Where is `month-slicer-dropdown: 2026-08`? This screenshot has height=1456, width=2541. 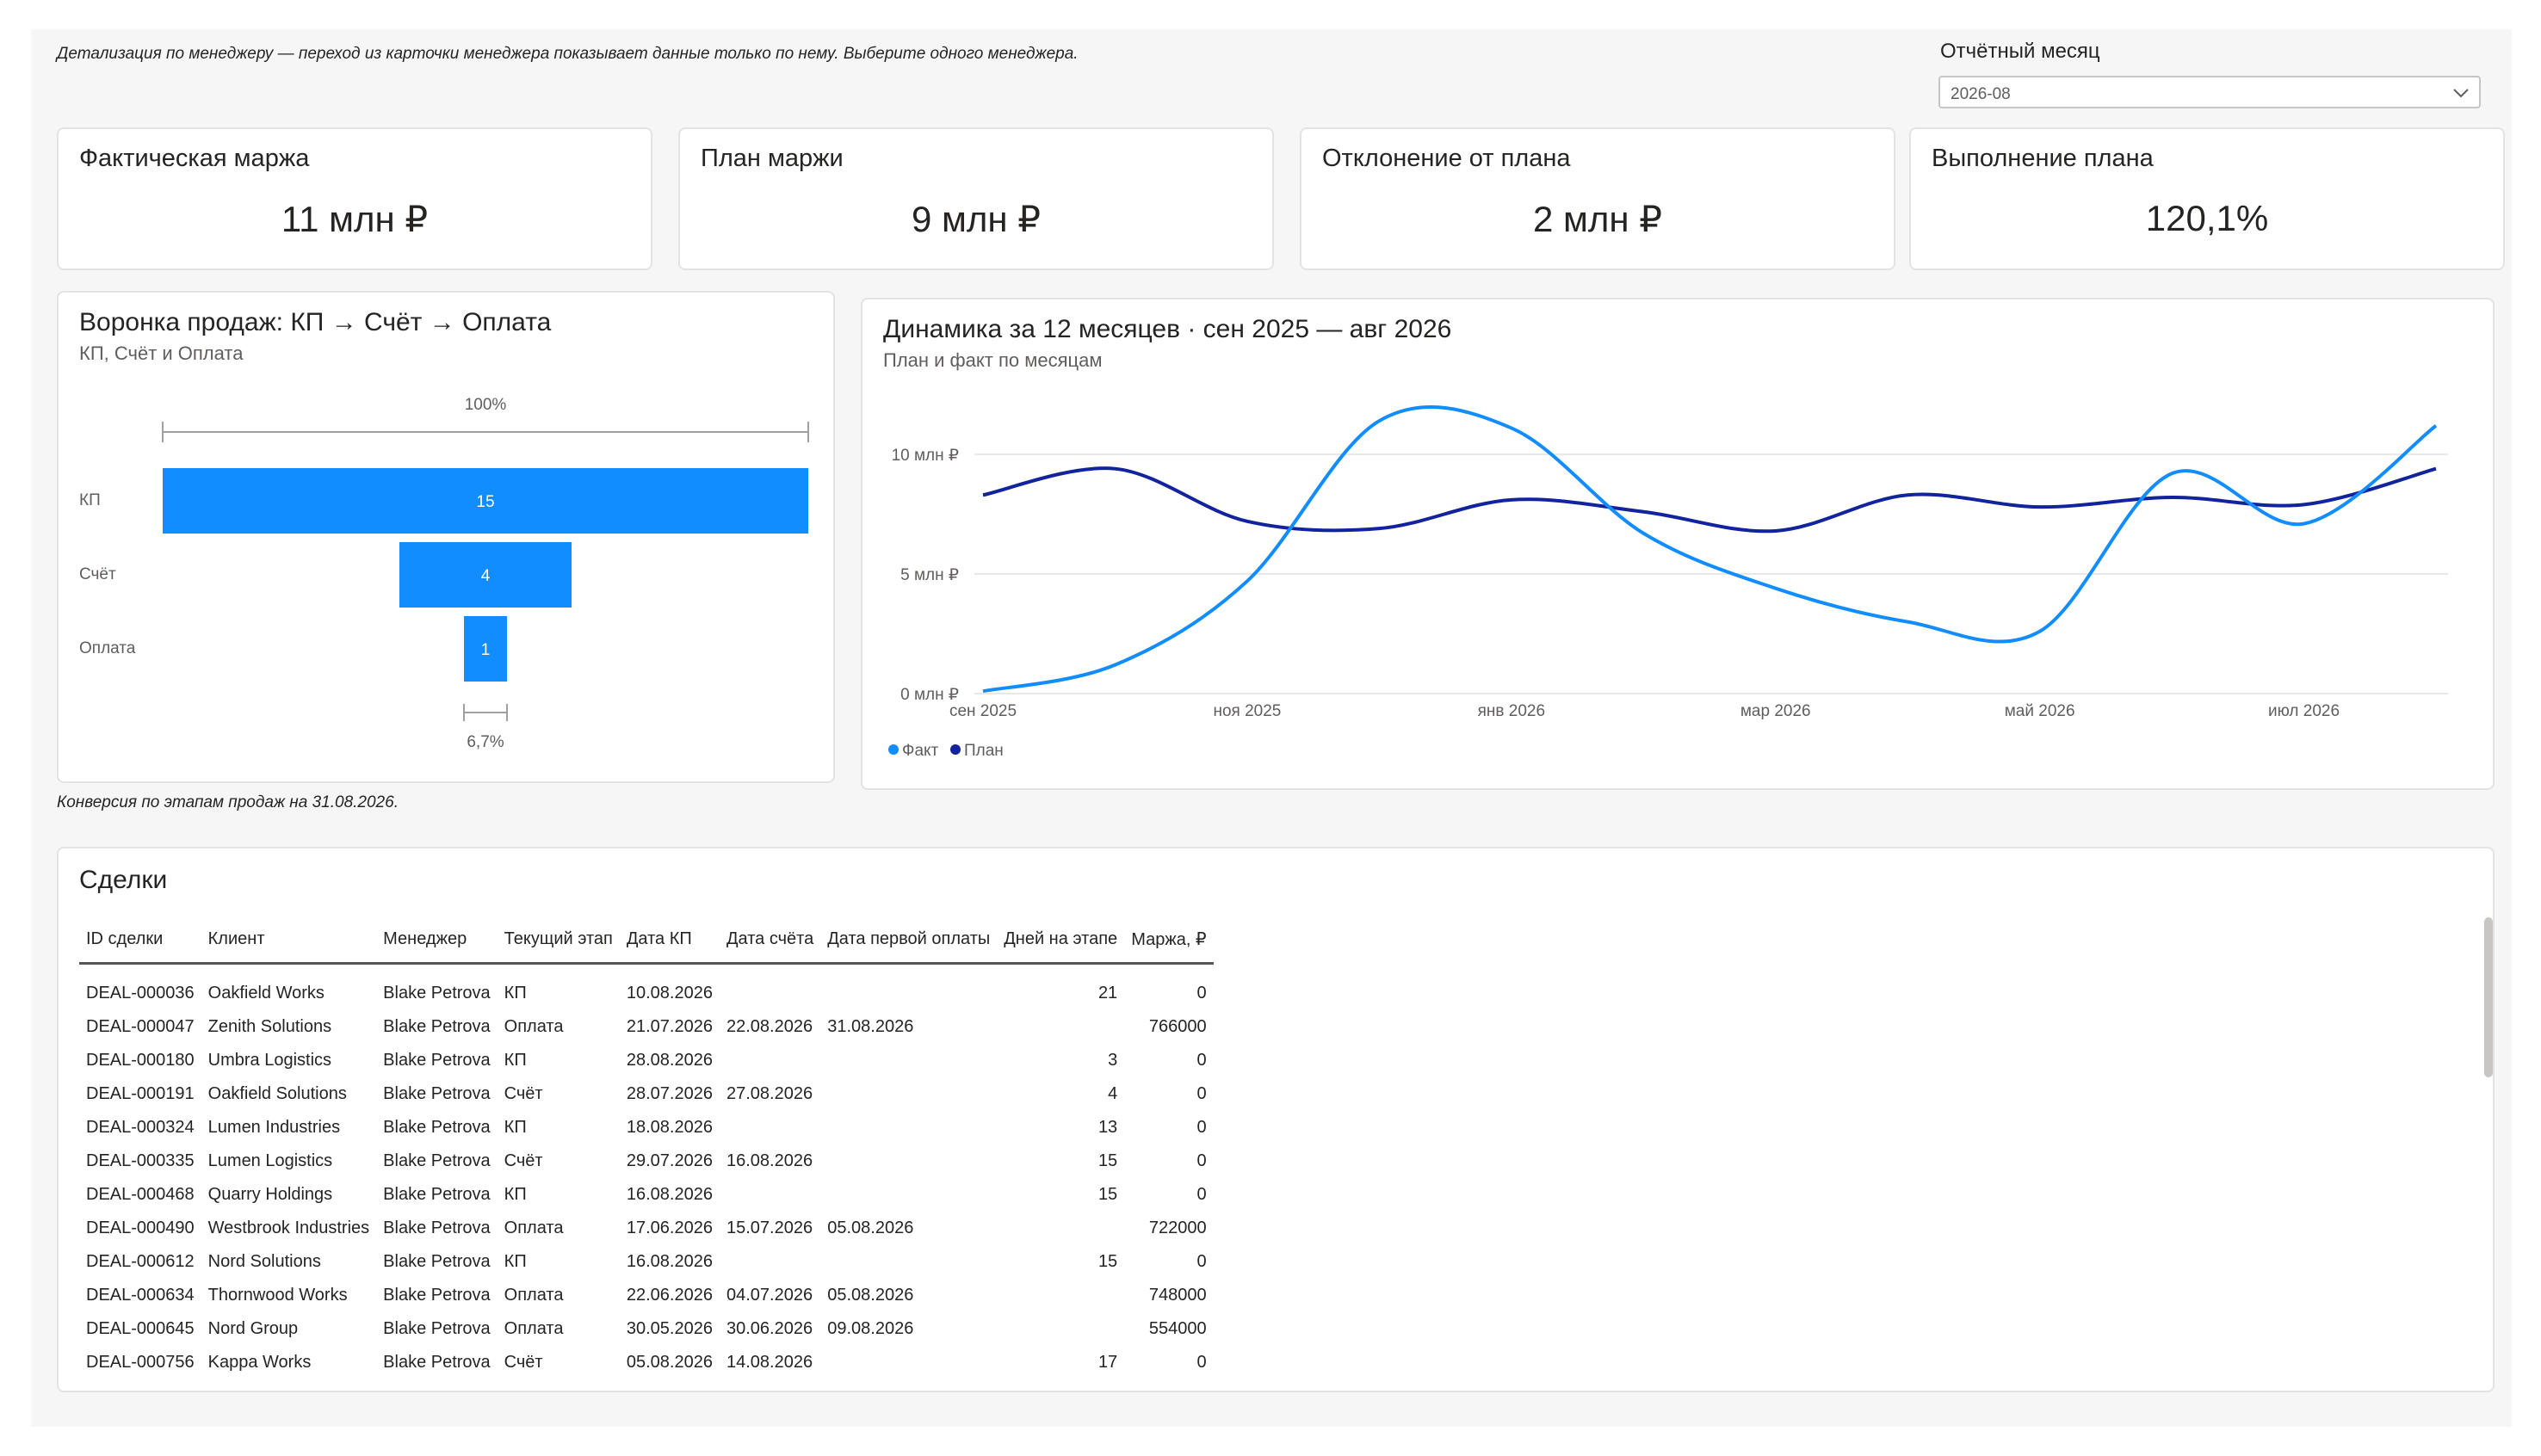
month-slicer-dropdown: 2026-08 is located at coordinates (2209, 92).